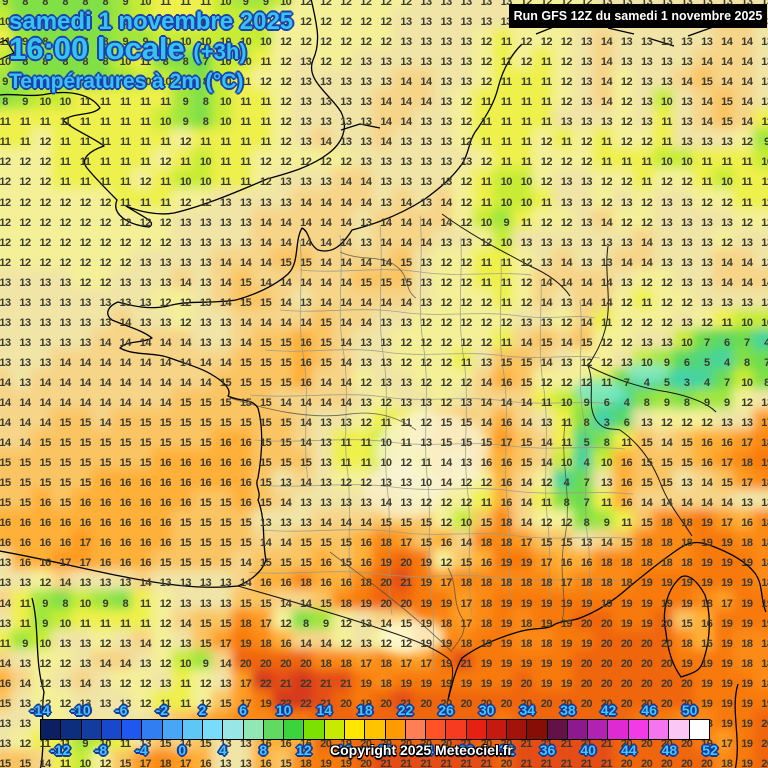  I want to click on header-parameter: Températures à 2m (°C), so click(126, 81).